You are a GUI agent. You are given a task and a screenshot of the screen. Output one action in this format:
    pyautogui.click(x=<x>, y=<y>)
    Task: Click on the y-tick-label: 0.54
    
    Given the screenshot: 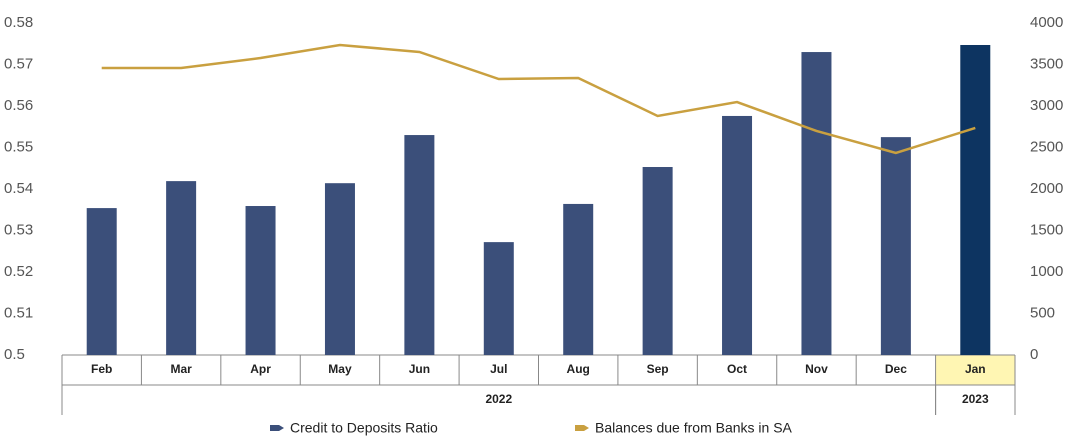 What is the action you would take?
    pyautogui.click(x=18, y=188)
    